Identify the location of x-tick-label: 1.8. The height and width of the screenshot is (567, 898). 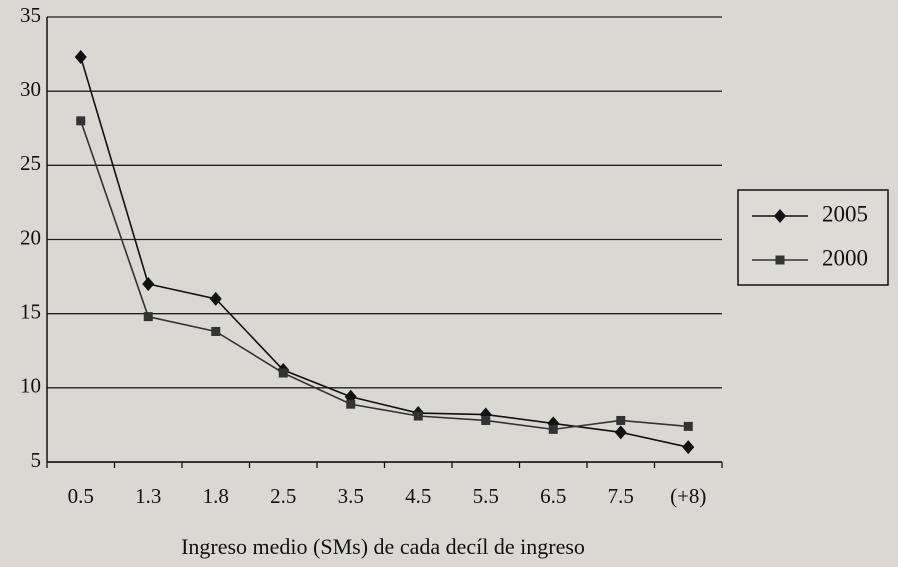
(216, 496).